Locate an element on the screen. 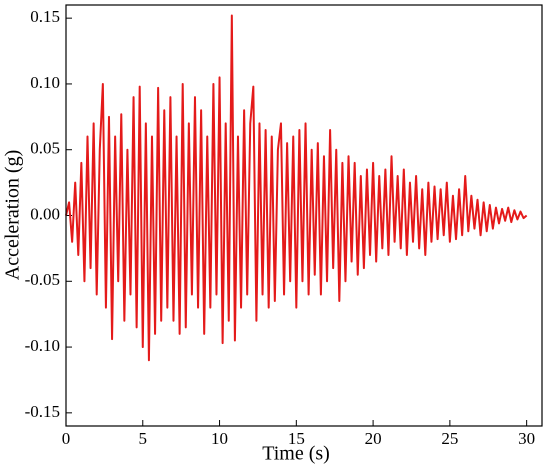 The height and width of the screenshot is (469, 550). y-tick-label: 0.00 is located at coordinates (45, 213).